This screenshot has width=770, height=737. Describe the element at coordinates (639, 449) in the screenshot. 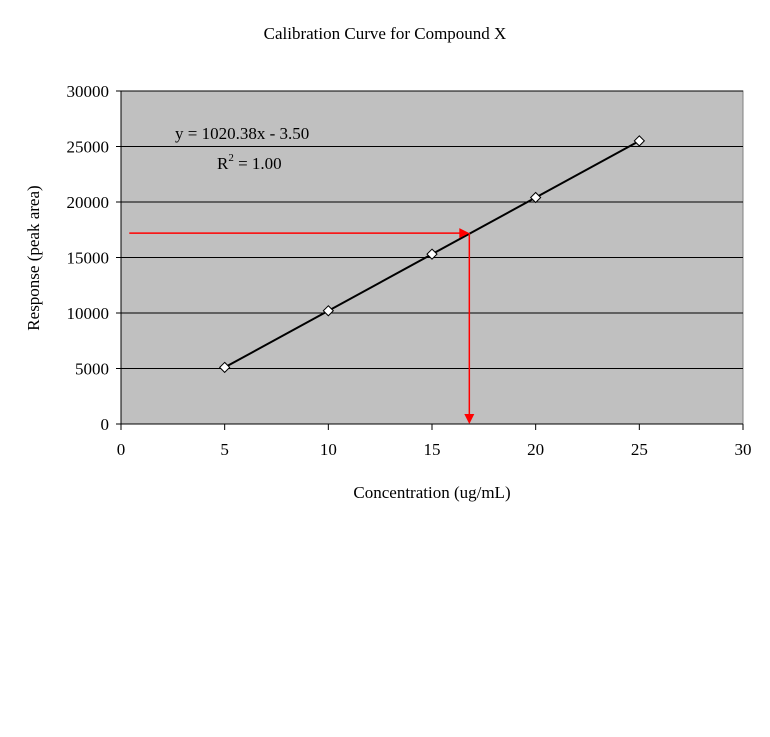

I see `x-tick-label: 25` at that location.